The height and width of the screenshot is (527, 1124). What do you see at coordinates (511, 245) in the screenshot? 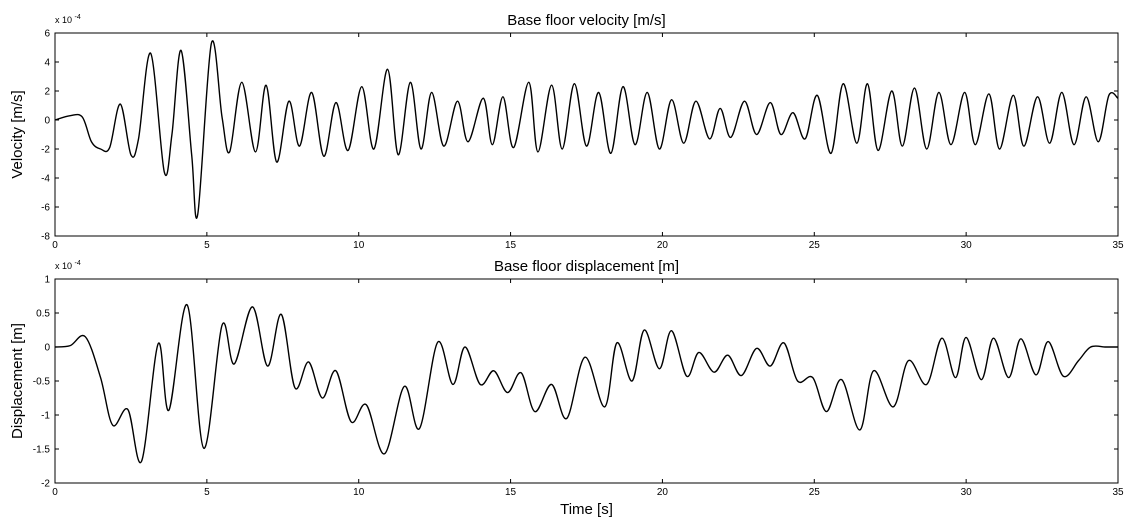
I see `velocity-x-tick-label: 15` at bounding box center [511, 245].